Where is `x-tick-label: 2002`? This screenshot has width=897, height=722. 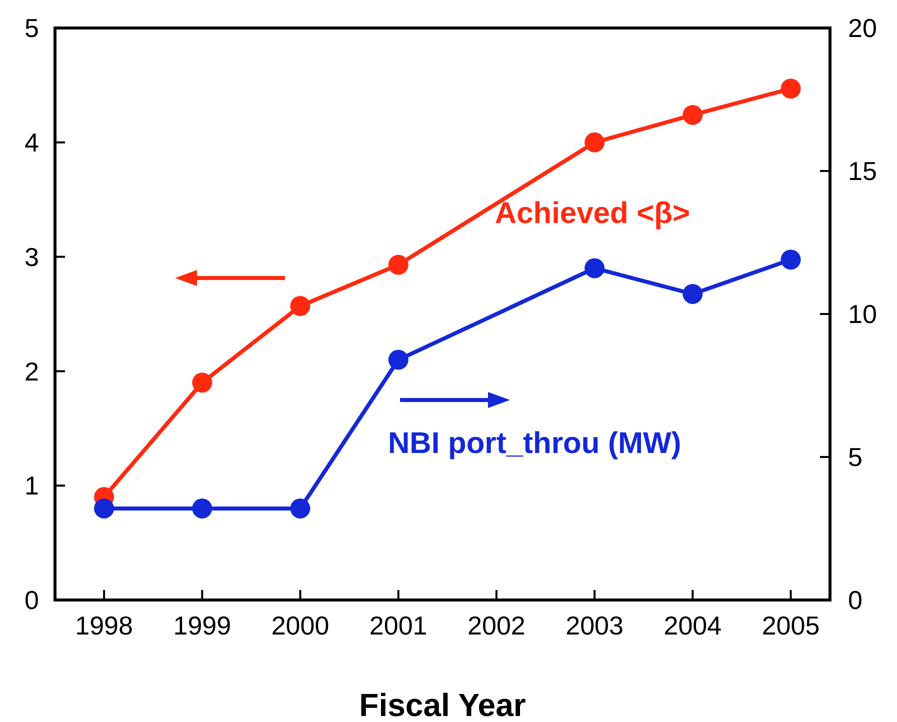 x-tick-label: 2002 is located at coordinates (497, 625).